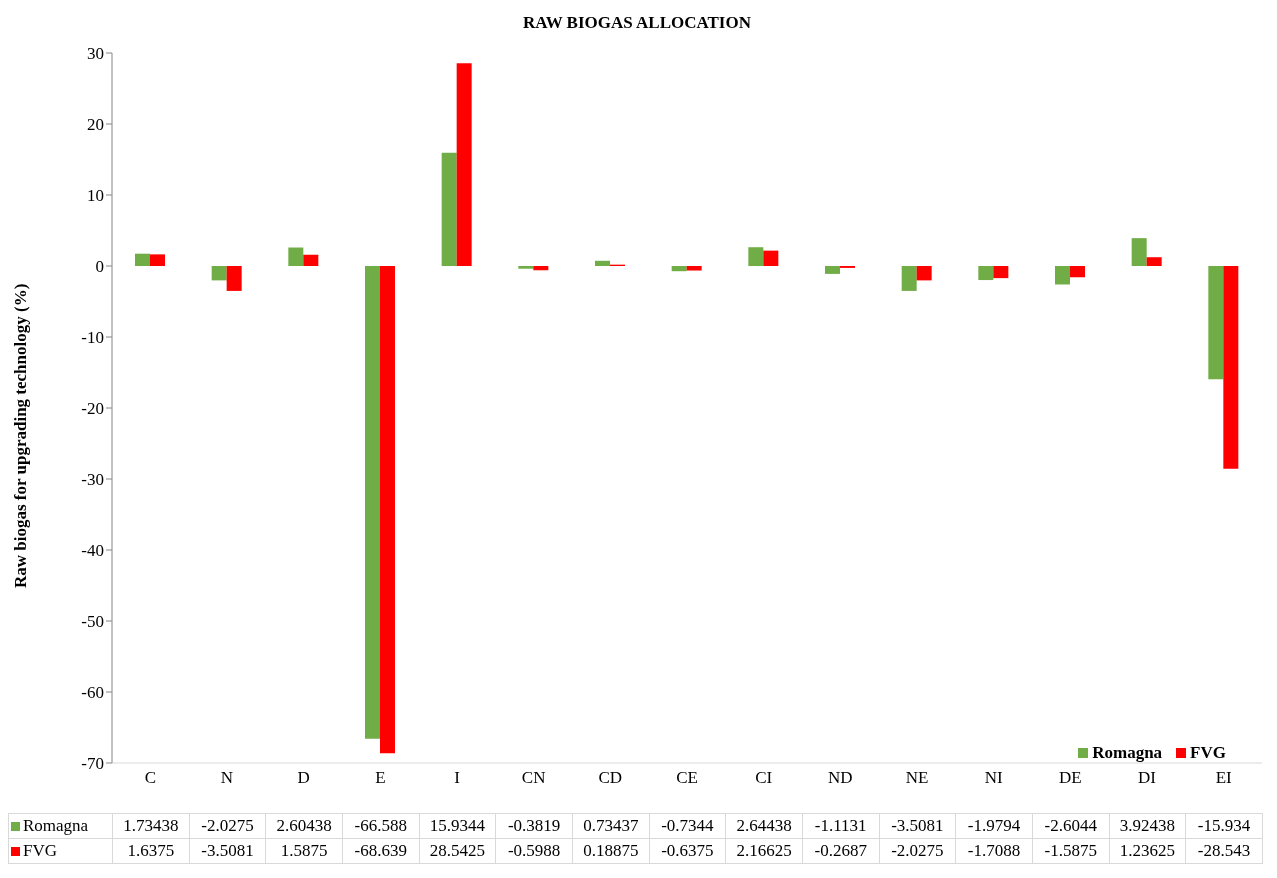 The image size is (1277, 878). What do you see at coordinates (92, 409) in the screenshot?
I see `y-tick-label: -20` at bounding box center [92, 409].